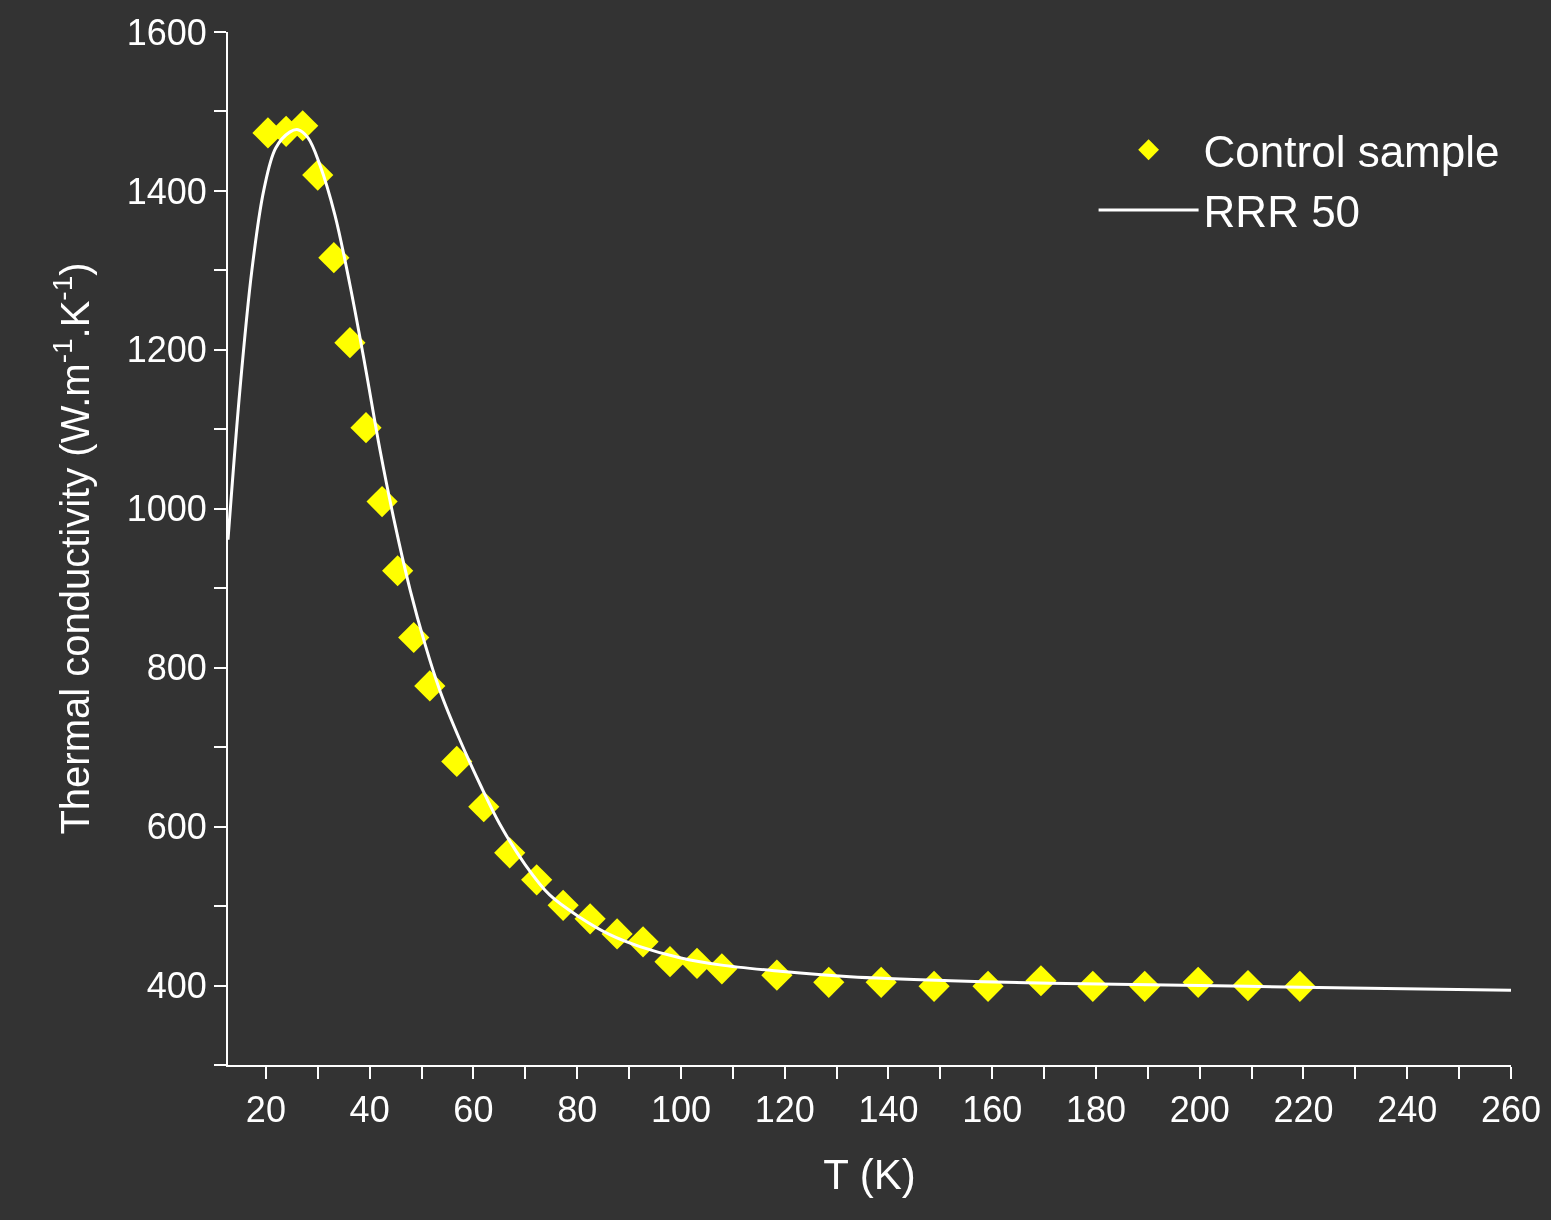  What do you see at coordinates (680, 1110) in the screenshot?
I see `x-tick-label: 100` at bounding box center [680, 1110].